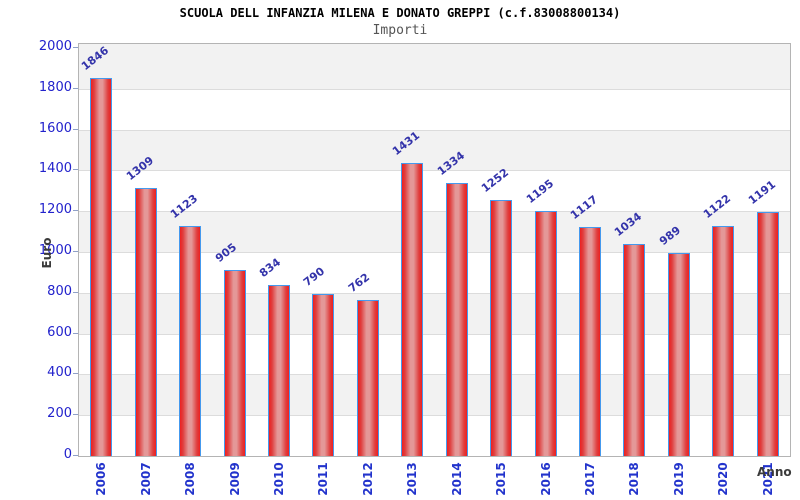  What do you see at coordinates (628, 224) in the screenshot?
I see `bar-value-label: 1034` at bounding box center [628, 224].